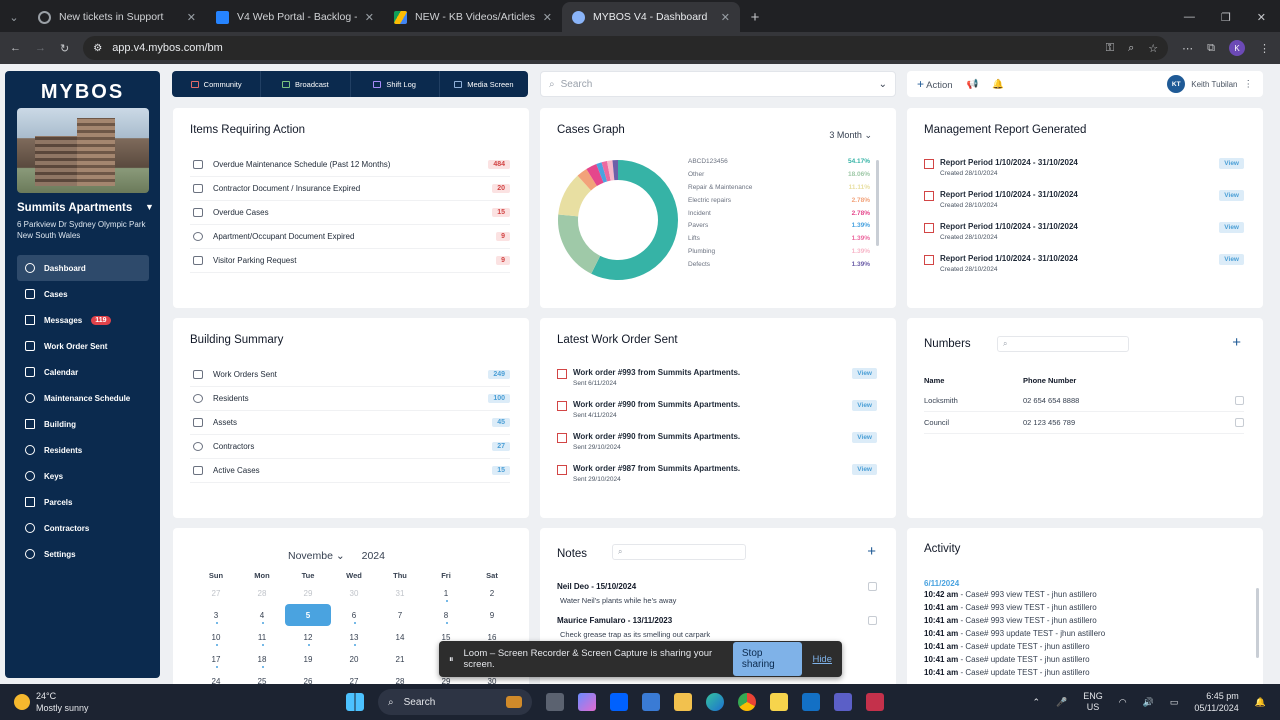  I want to click on windows-start-icon, so click(355, 702).